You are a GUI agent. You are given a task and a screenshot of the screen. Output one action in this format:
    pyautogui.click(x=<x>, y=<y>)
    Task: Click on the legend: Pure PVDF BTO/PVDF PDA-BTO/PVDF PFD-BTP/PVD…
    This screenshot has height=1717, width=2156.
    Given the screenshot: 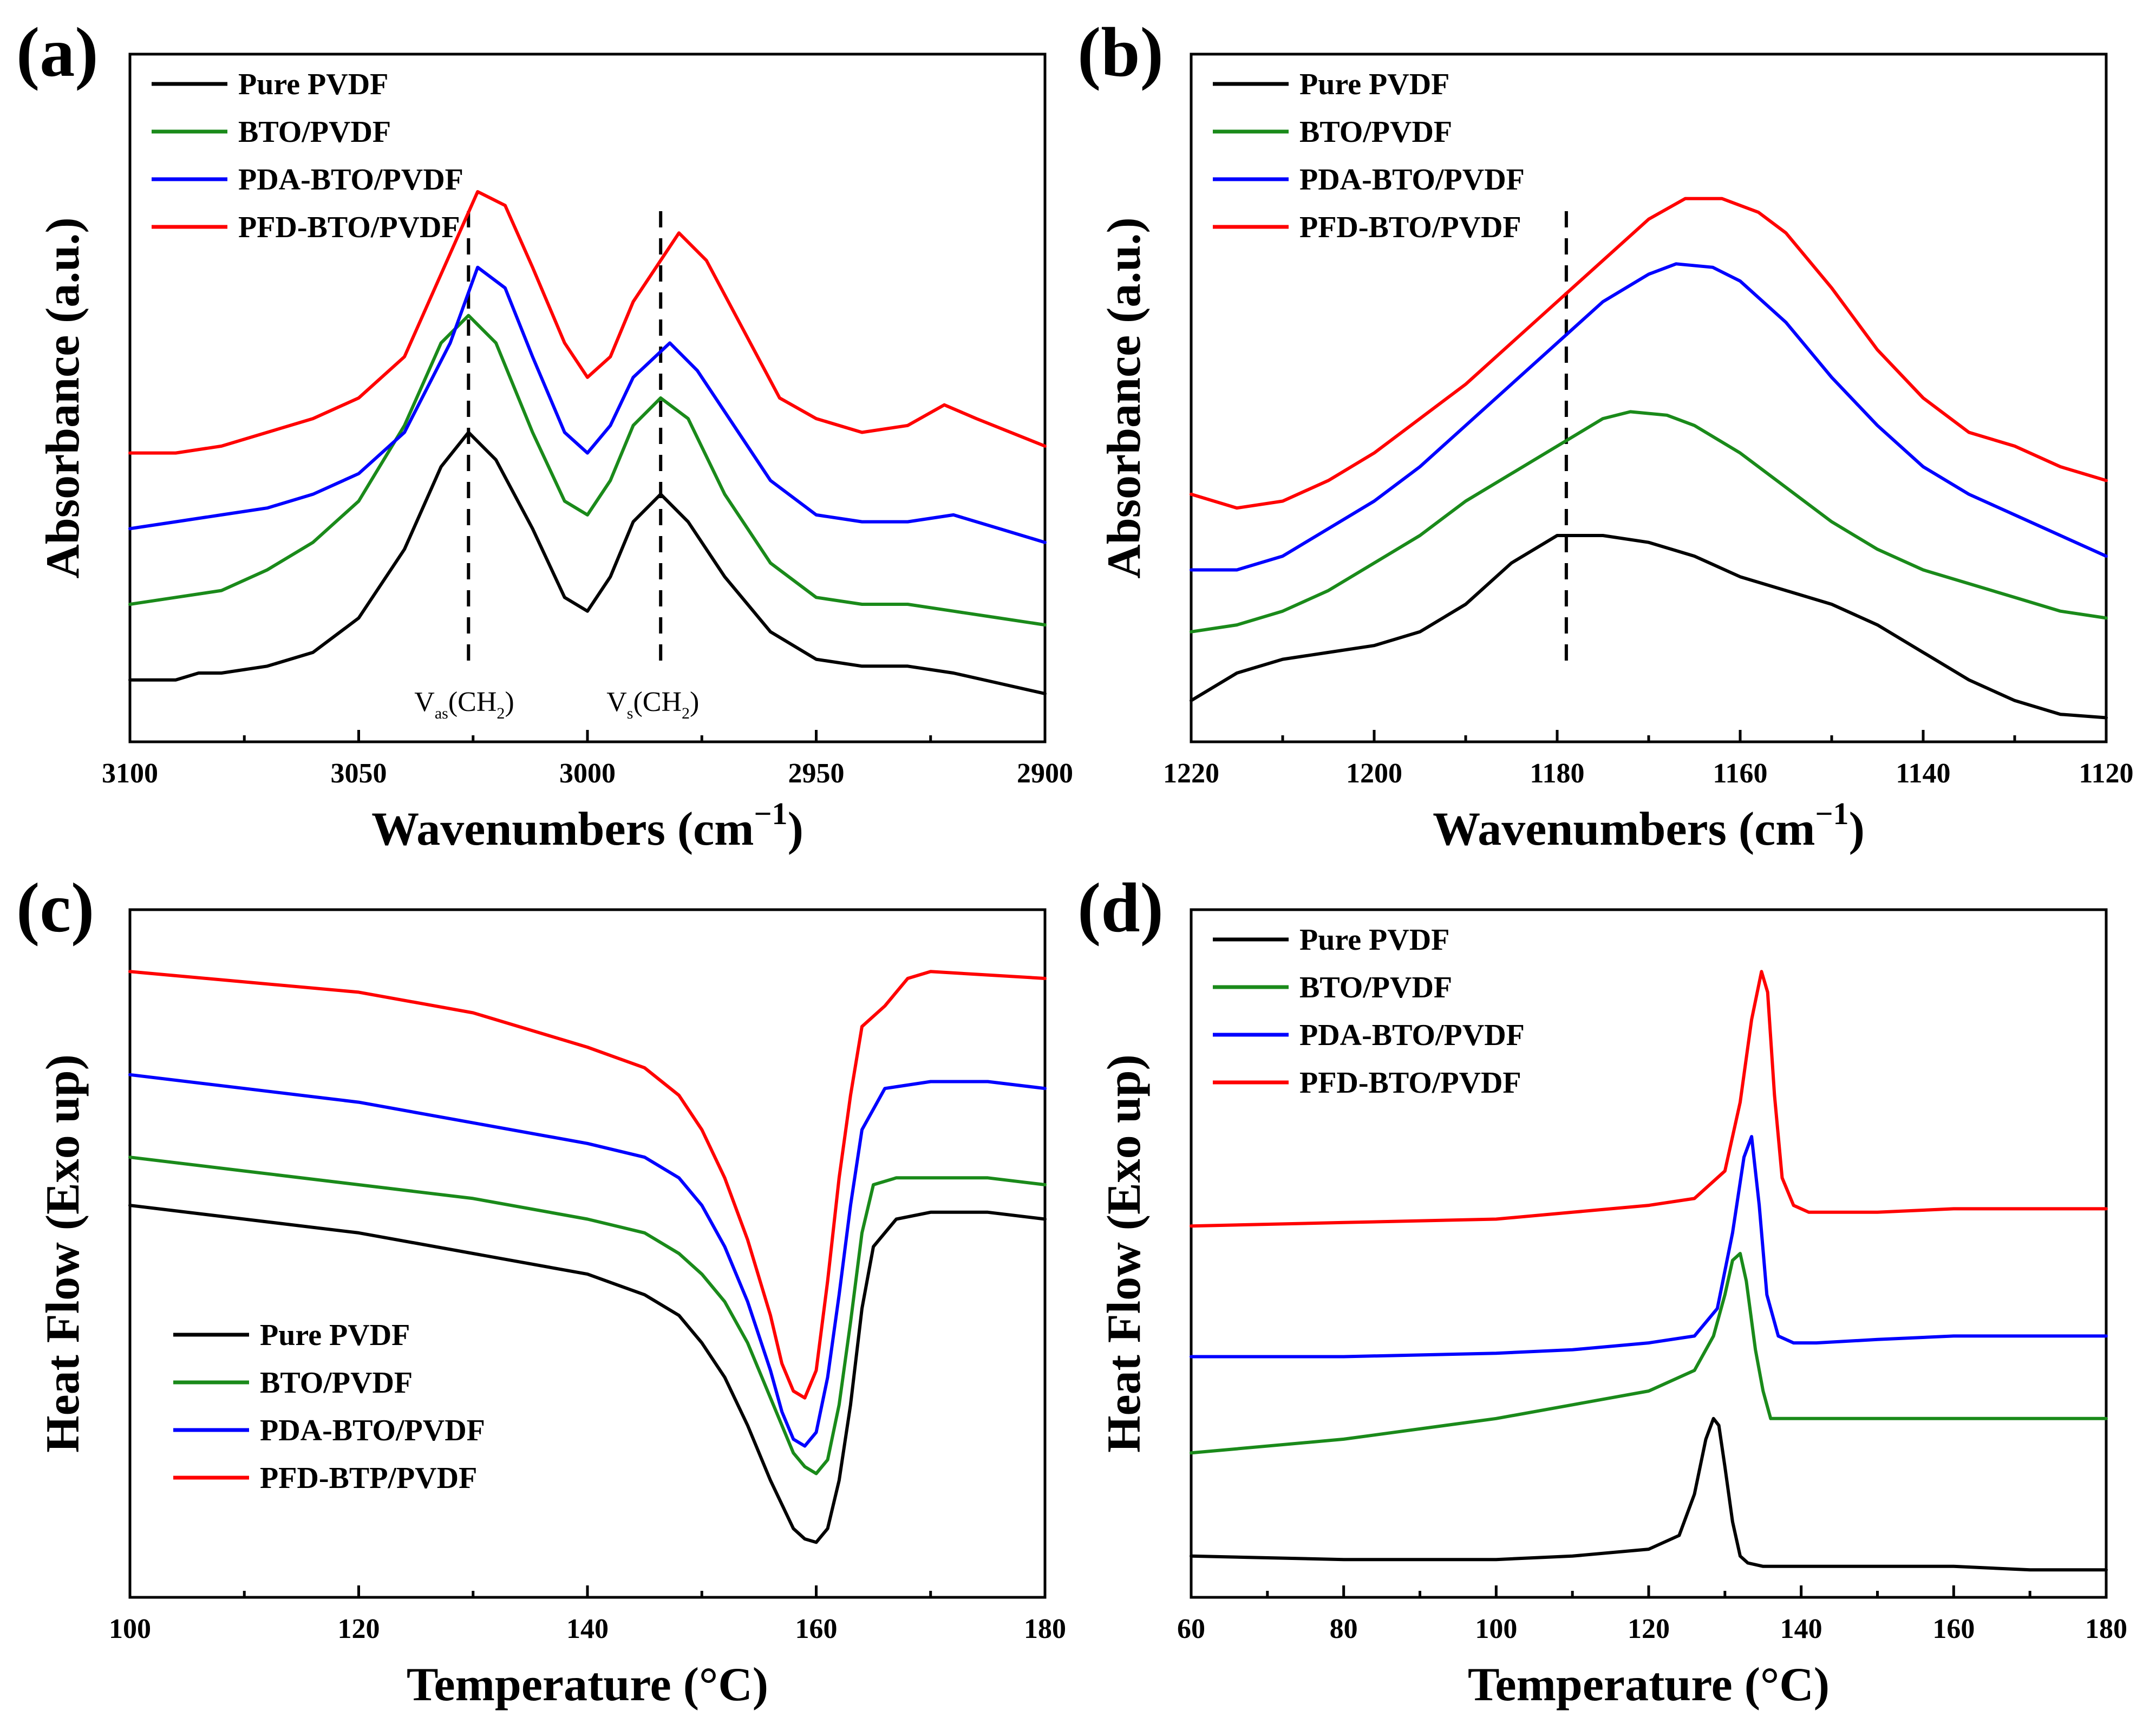 What is the action you would take?
    pyautogui.click(x=329, y=1407)
    